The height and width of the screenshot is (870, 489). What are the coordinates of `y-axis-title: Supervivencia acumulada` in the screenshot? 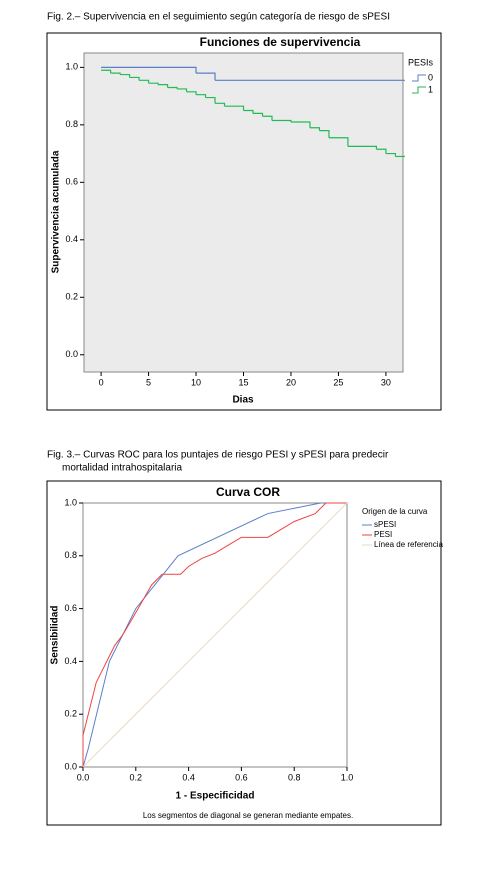 It's located at (56, 211).